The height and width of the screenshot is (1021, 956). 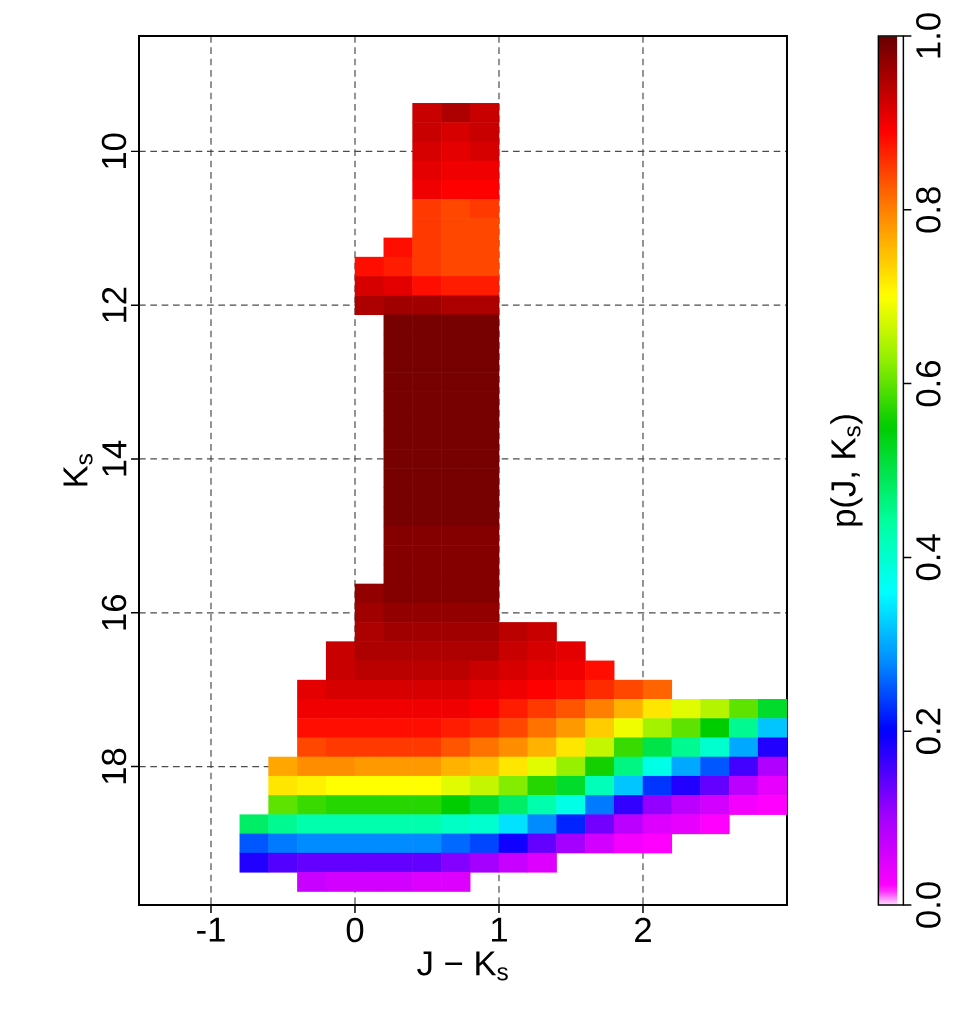 I want to click on y-tick-label: 16, so click(x=114, y=612).